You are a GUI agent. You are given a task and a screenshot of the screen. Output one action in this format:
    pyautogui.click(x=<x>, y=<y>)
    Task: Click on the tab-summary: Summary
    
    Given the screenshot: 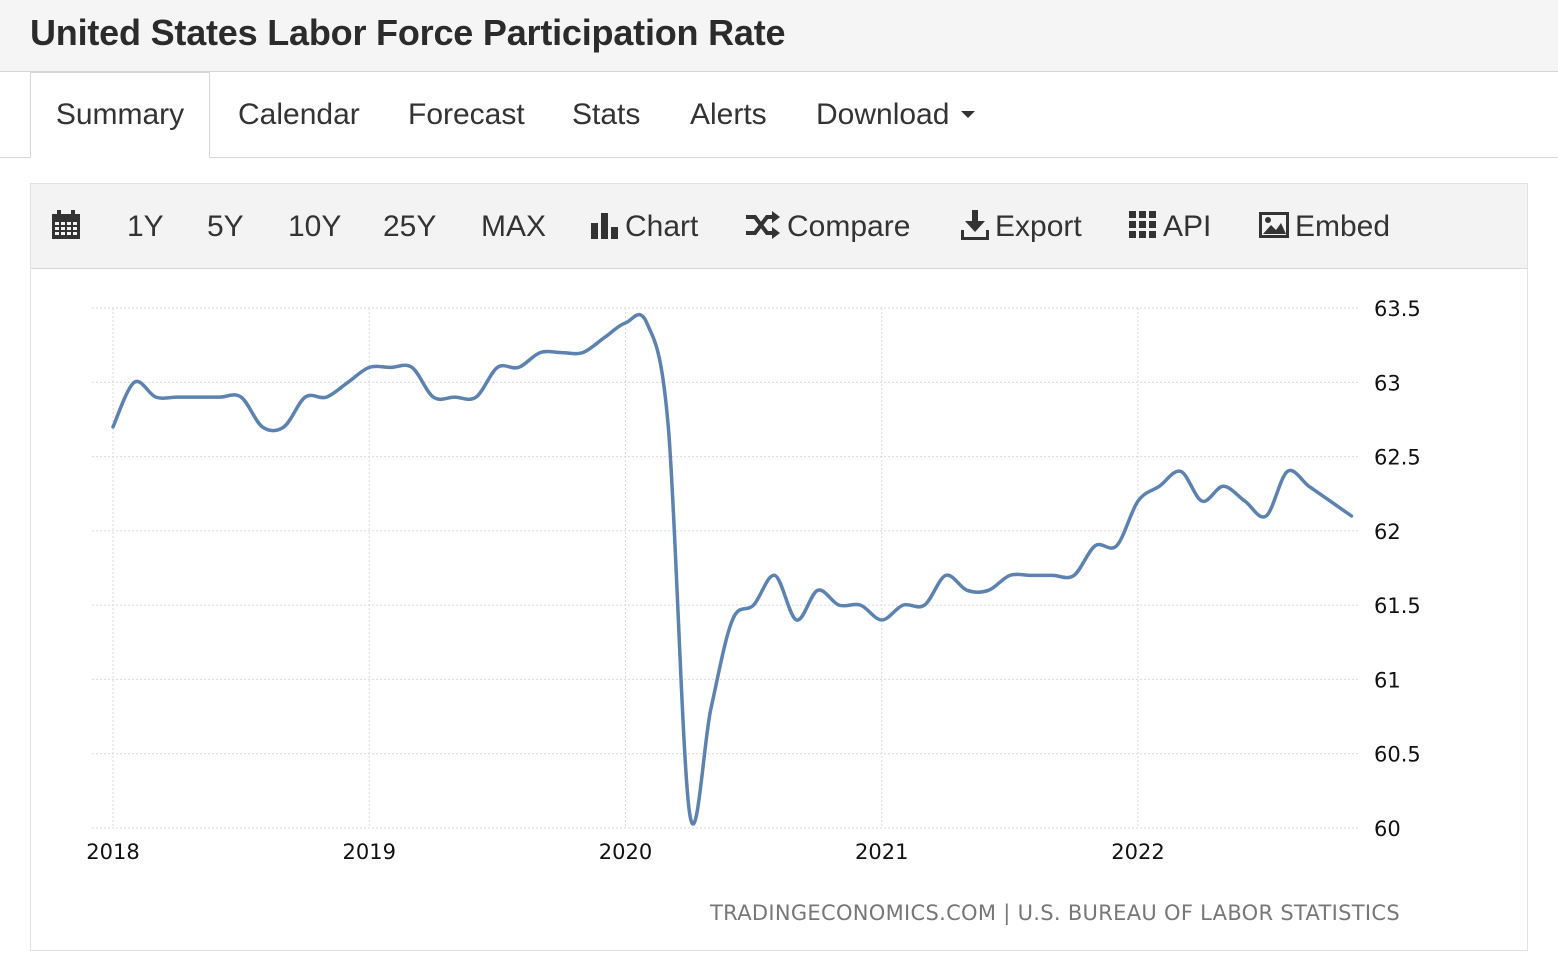 What is the action you would take?
    pyautogui.click(x=120, y=115)
    